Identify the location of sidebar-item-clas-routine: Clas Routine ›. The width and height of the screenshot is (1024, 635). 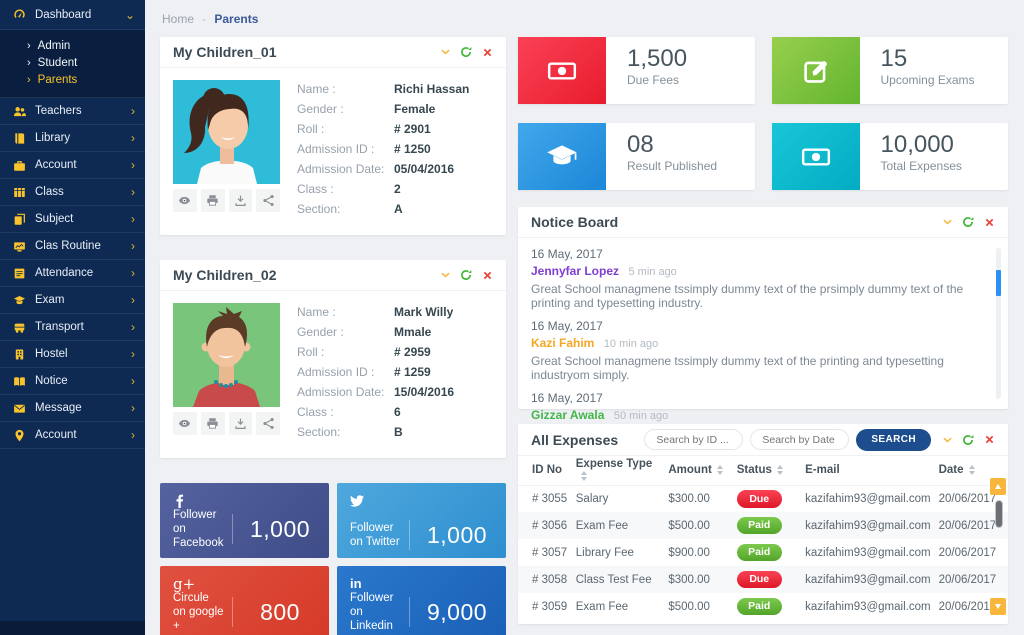
(72, 246).